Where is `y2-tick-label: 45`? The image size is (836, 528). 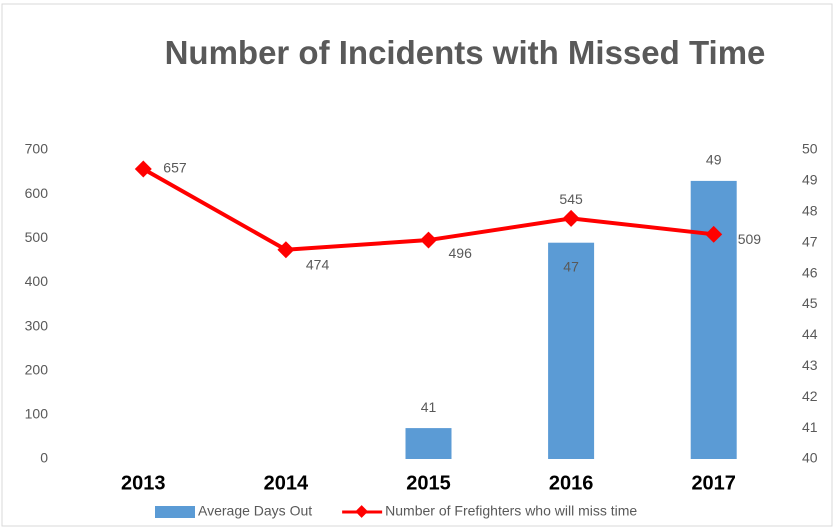 y2-tick-label: 45 is located at coordinates (810, 303).